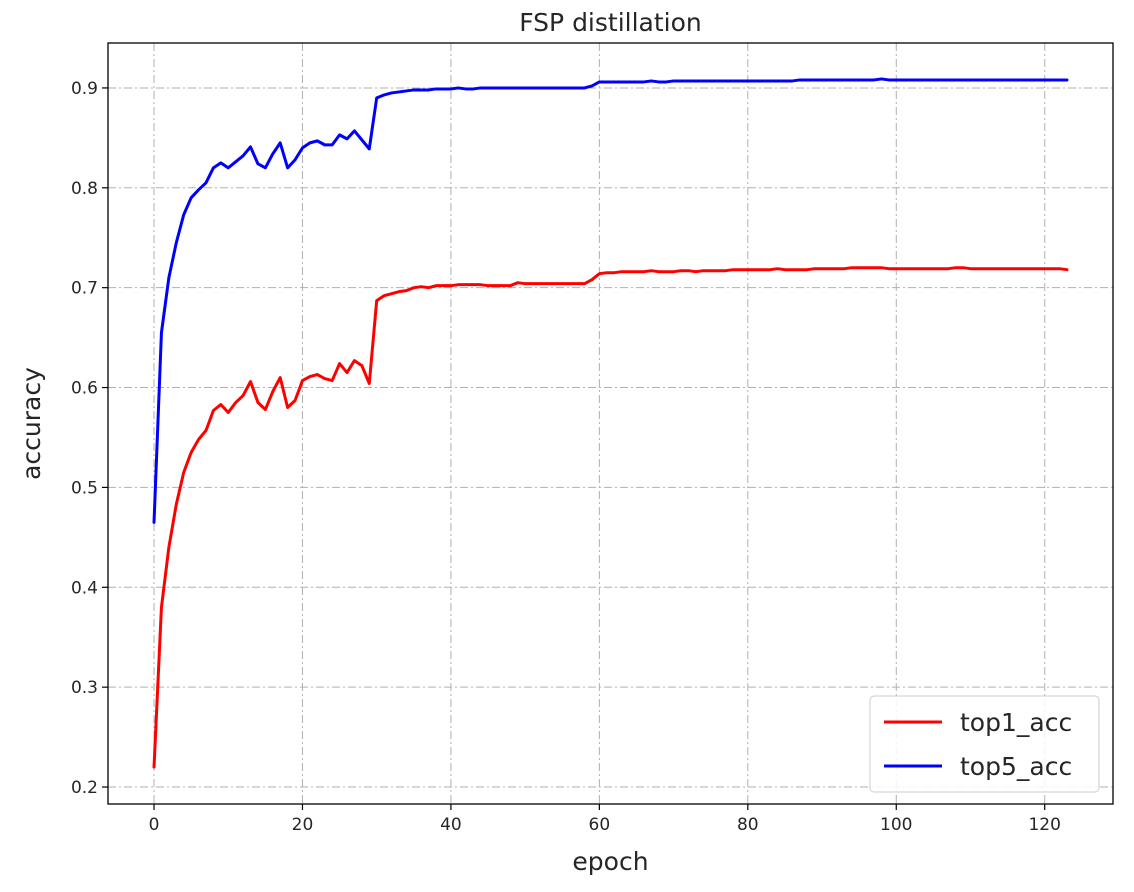 The height and width of the screenshot is (892, 1134). I want to click on legend: top1_acc top5_acc, so click(984, 744).